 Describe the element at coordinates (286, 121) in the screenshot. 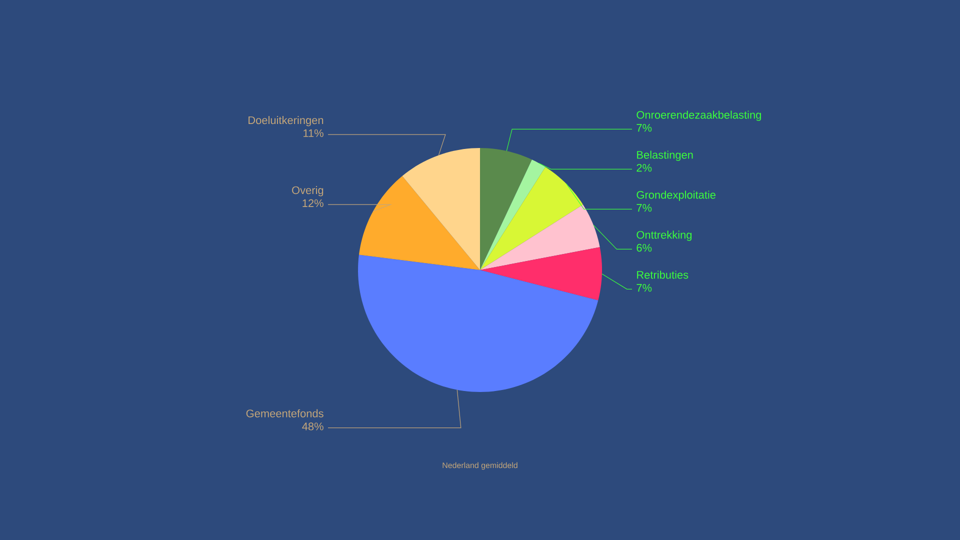

I see `slice-label: Doeluitkeringen` at that location.